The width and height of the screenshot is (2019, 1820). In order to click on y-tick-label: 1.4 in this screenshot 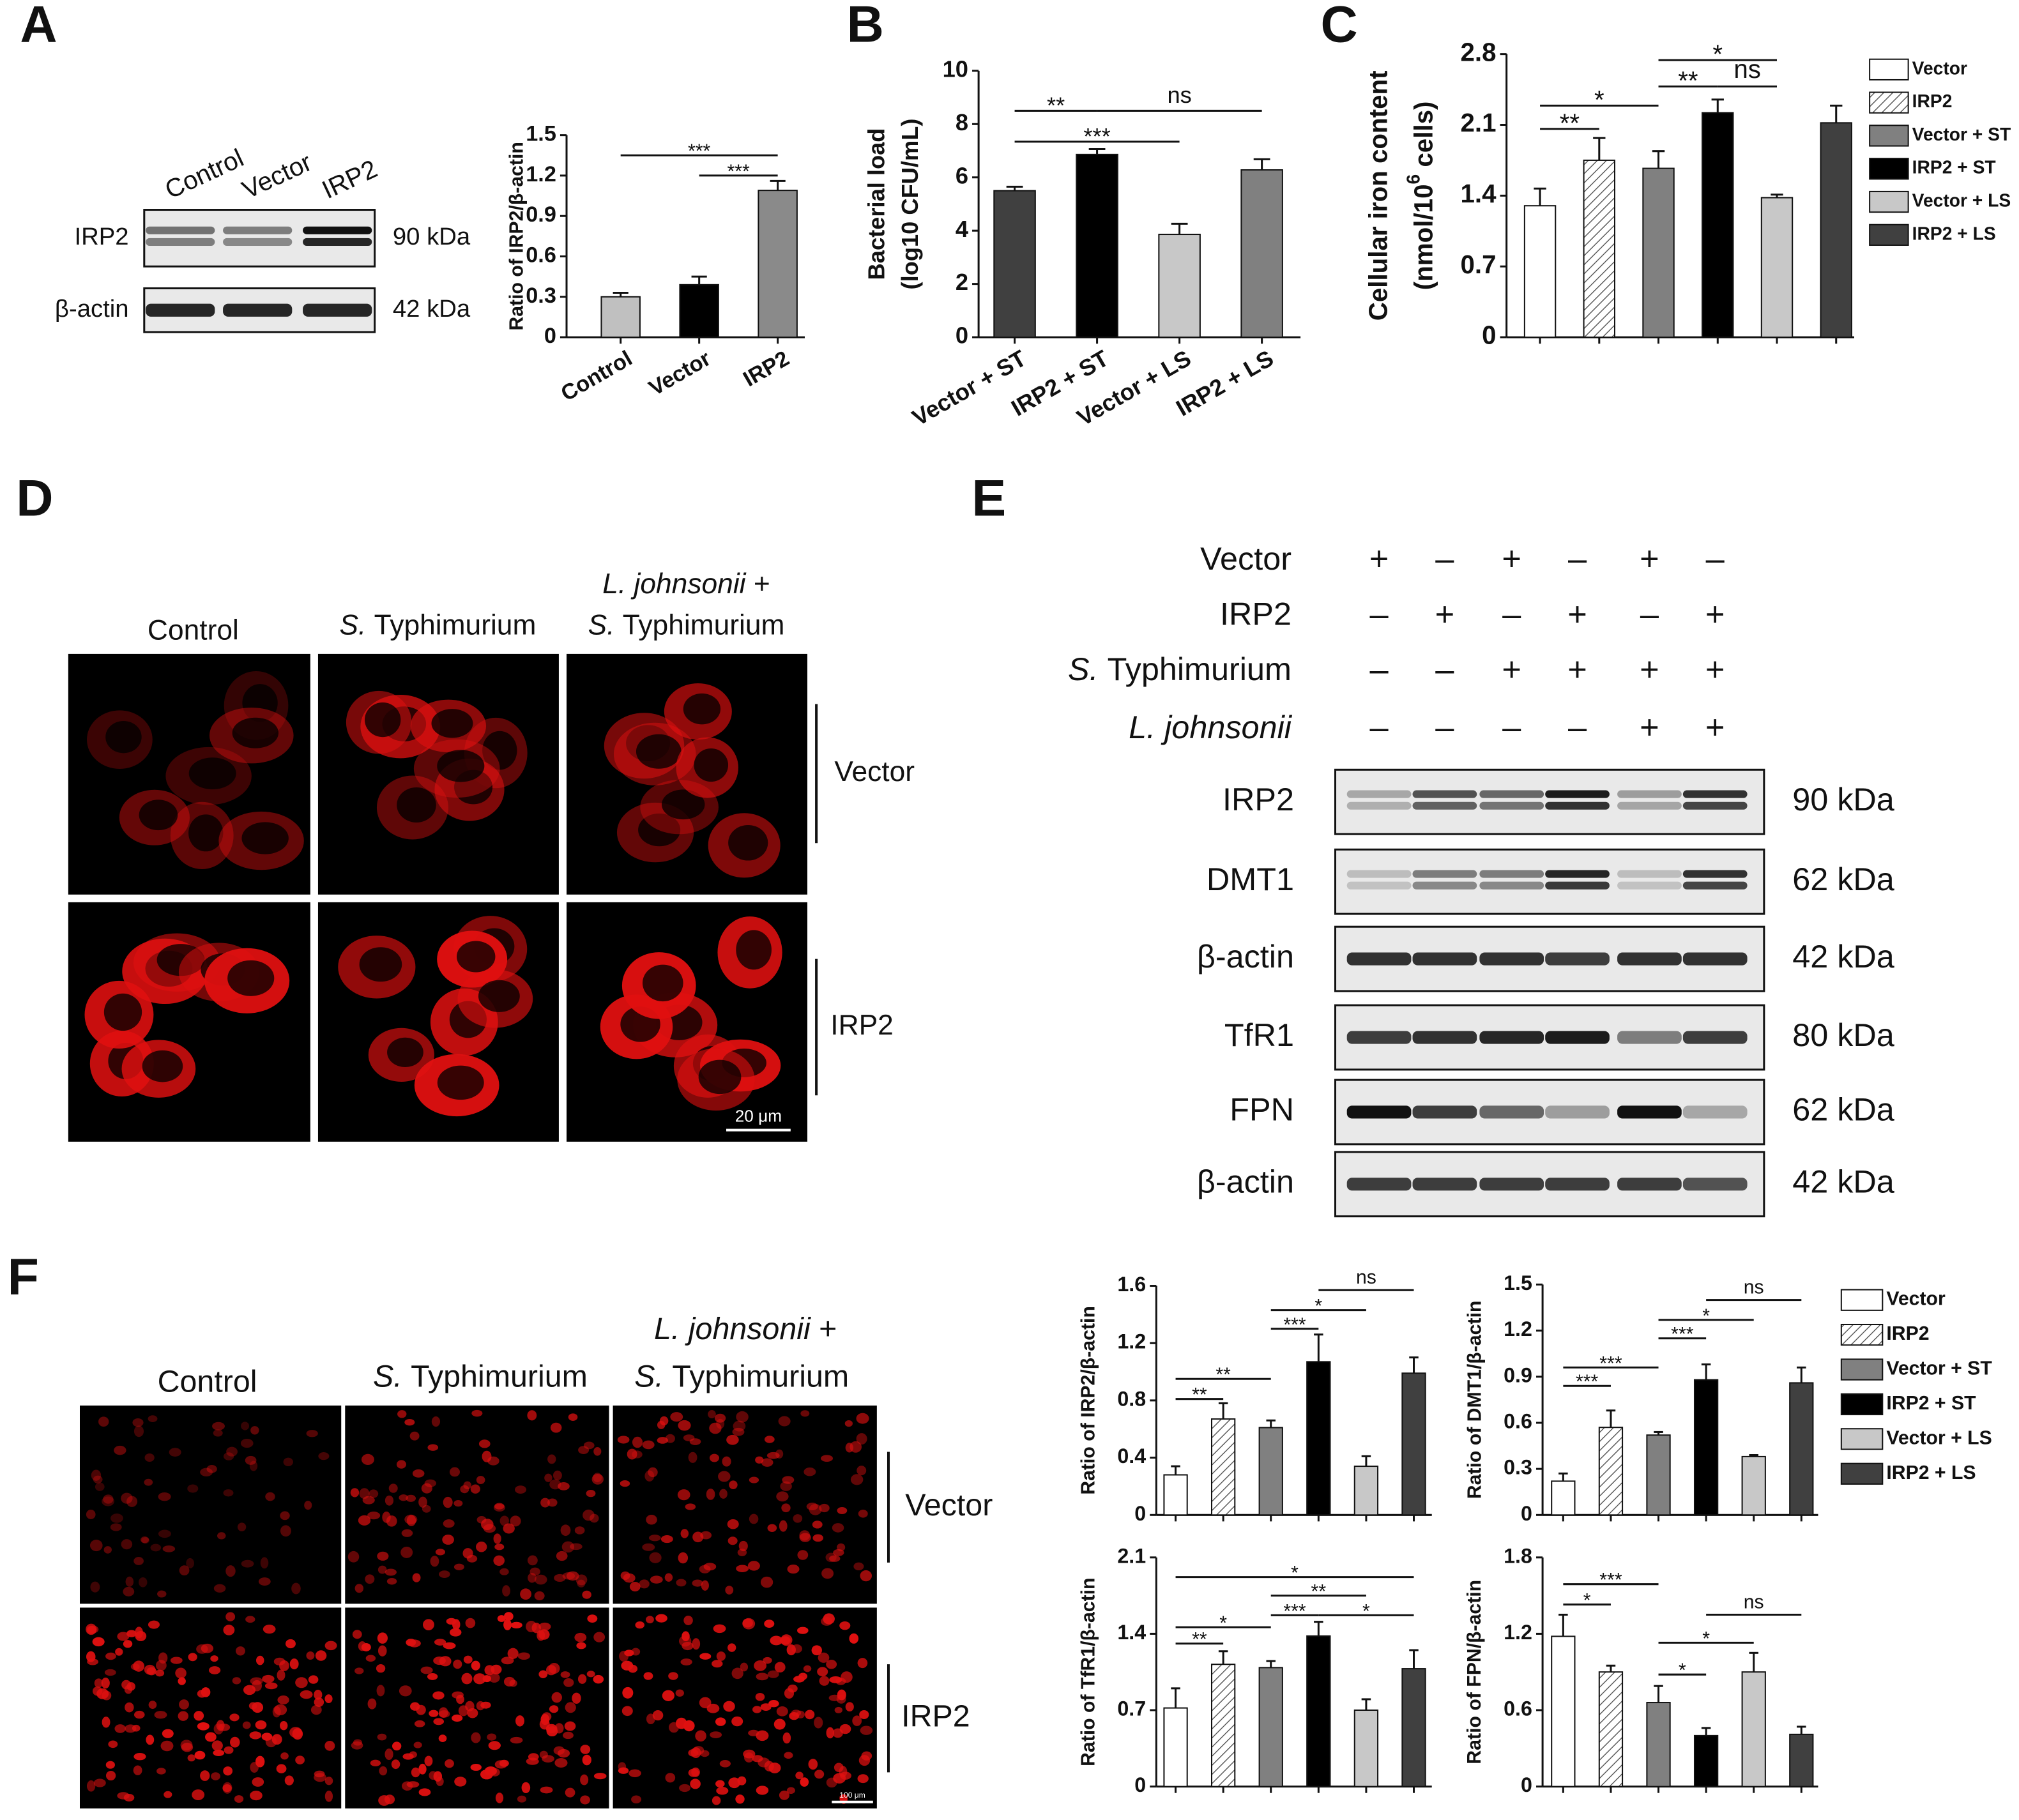, I will do `click(1131, 1632)`.